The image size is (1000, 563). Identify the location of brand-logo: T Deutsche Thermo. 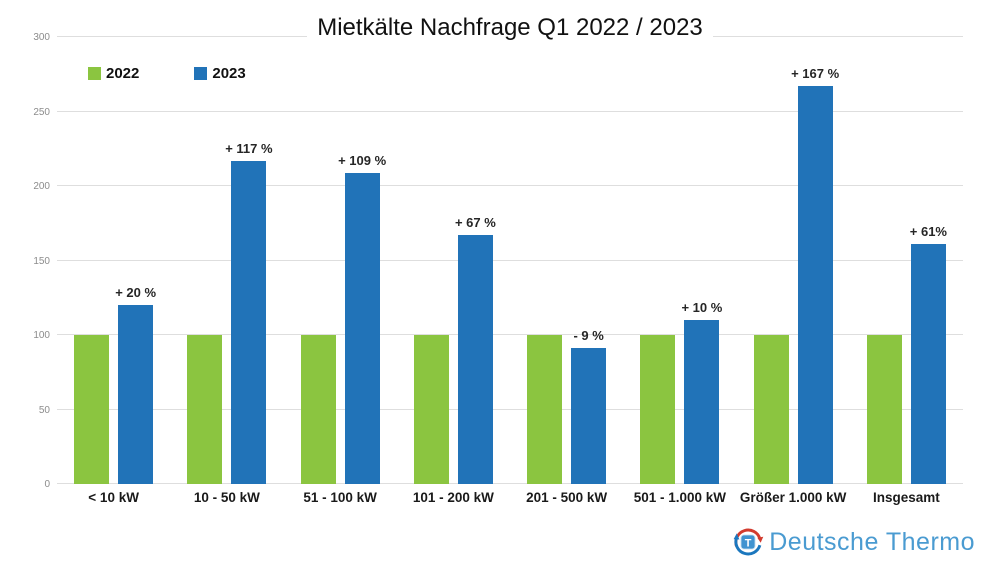
(853, 542).